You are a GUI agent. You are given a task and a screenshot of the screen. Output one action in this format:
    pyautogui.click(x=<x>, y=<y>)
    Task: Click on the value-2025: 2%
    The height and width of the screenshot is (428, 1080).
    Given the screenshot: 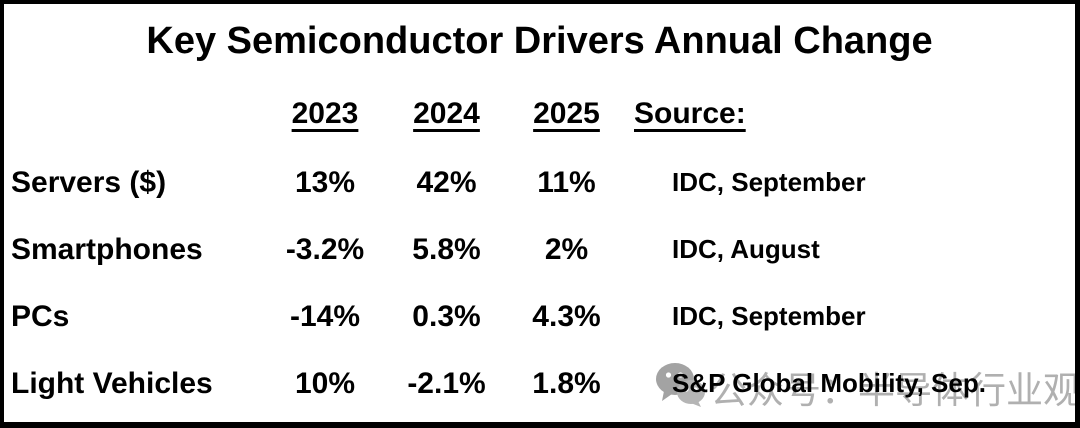 What is the action you would take?
    pyautogui.click(x=566, y=249)
    